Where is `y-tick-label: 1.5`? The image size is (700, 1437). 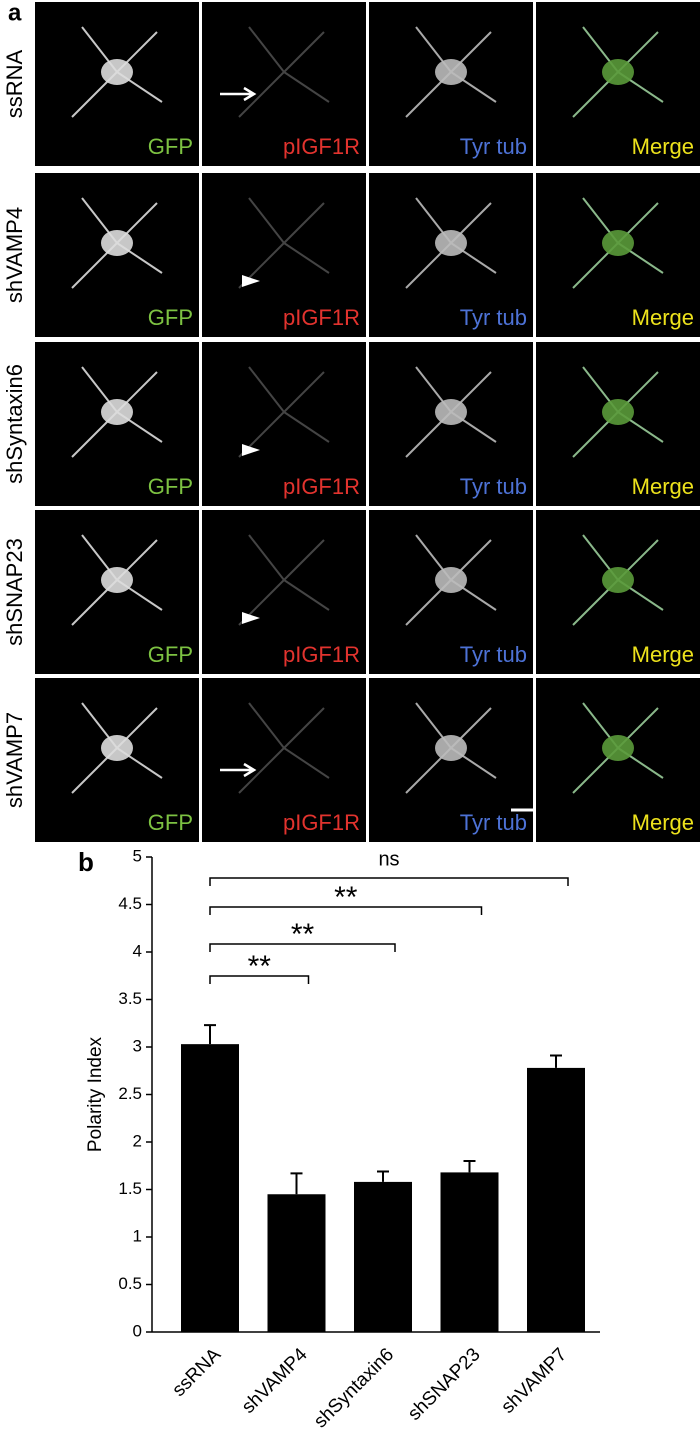
y-tick-label: 1.5 is located at coordinates (130, 1188).